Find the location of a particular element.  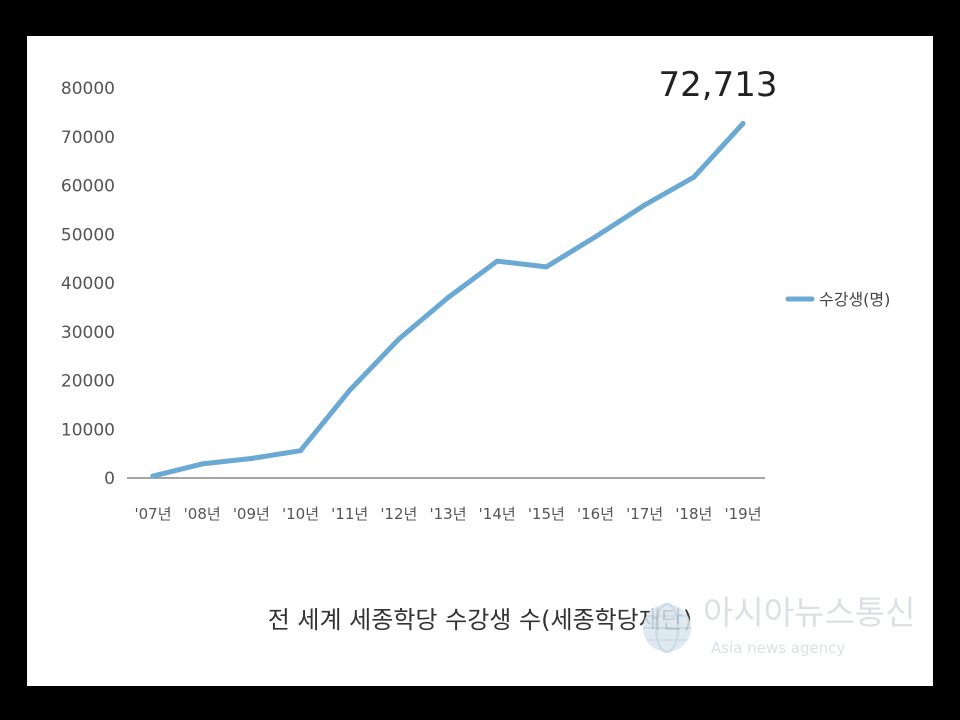

x-tick-label: '17년 is located at coordinates (644, 514).